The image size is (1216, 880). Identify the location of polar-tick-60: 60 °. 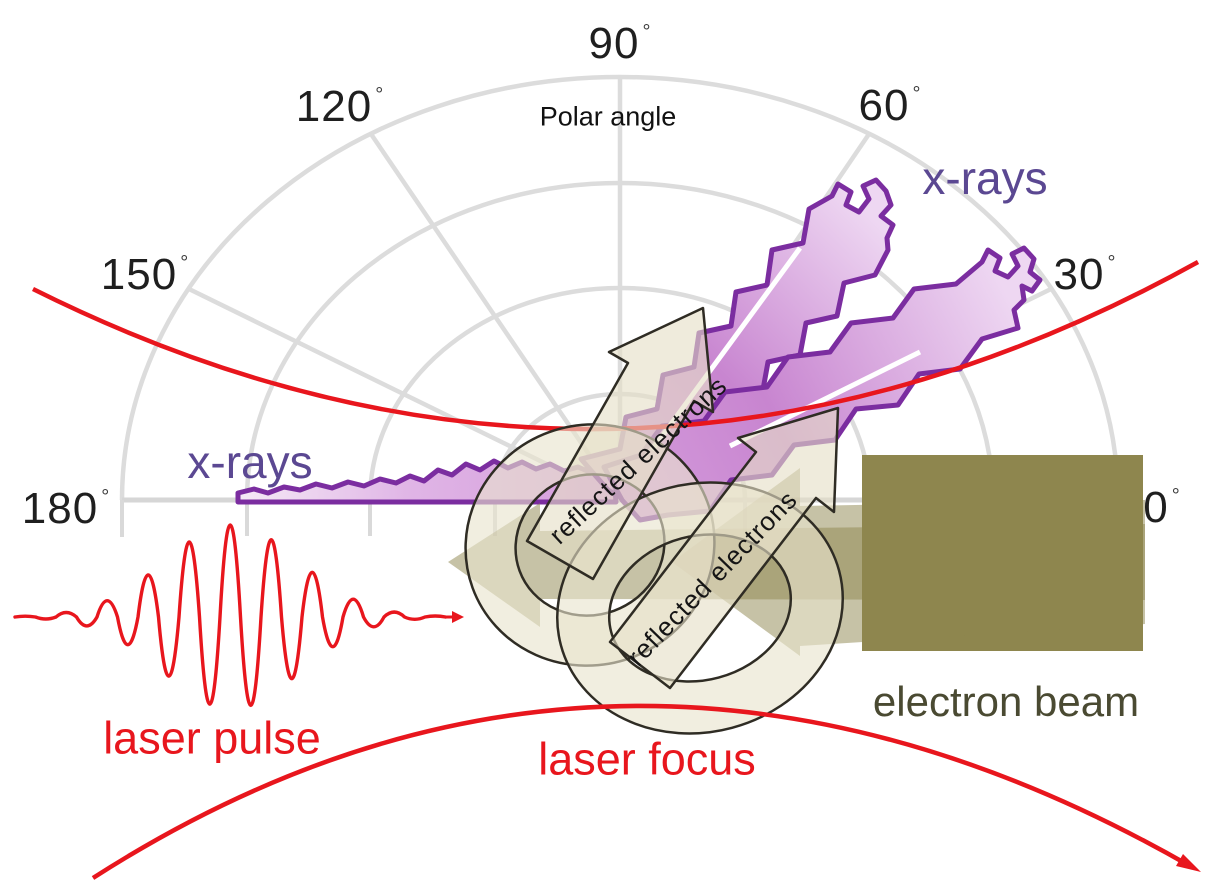
(890, 106).